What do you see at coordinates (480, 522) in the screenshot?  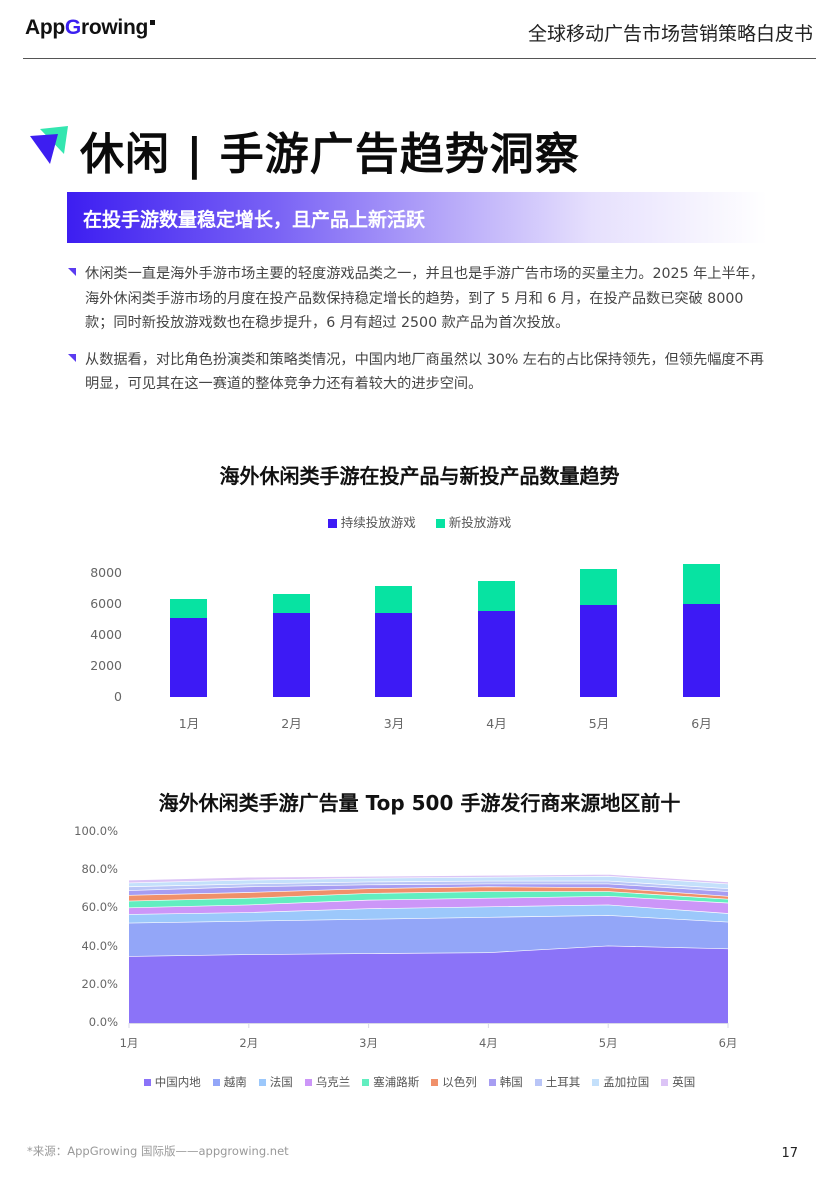 I see `legend-label: 新投放游戏` at bounding box center [480, 522].